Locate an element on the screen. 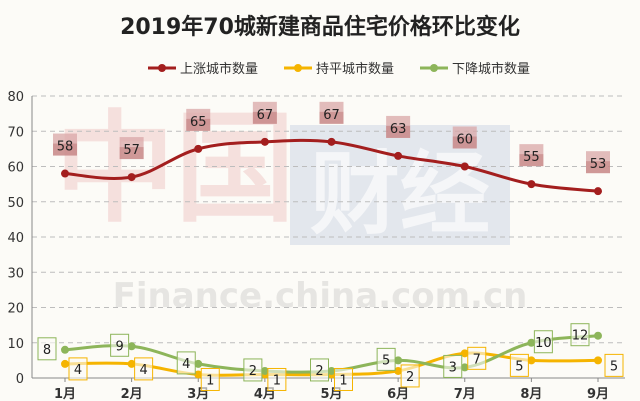 The image size is (640, 401). data-label: 8 is located at coordinates (47, 349).